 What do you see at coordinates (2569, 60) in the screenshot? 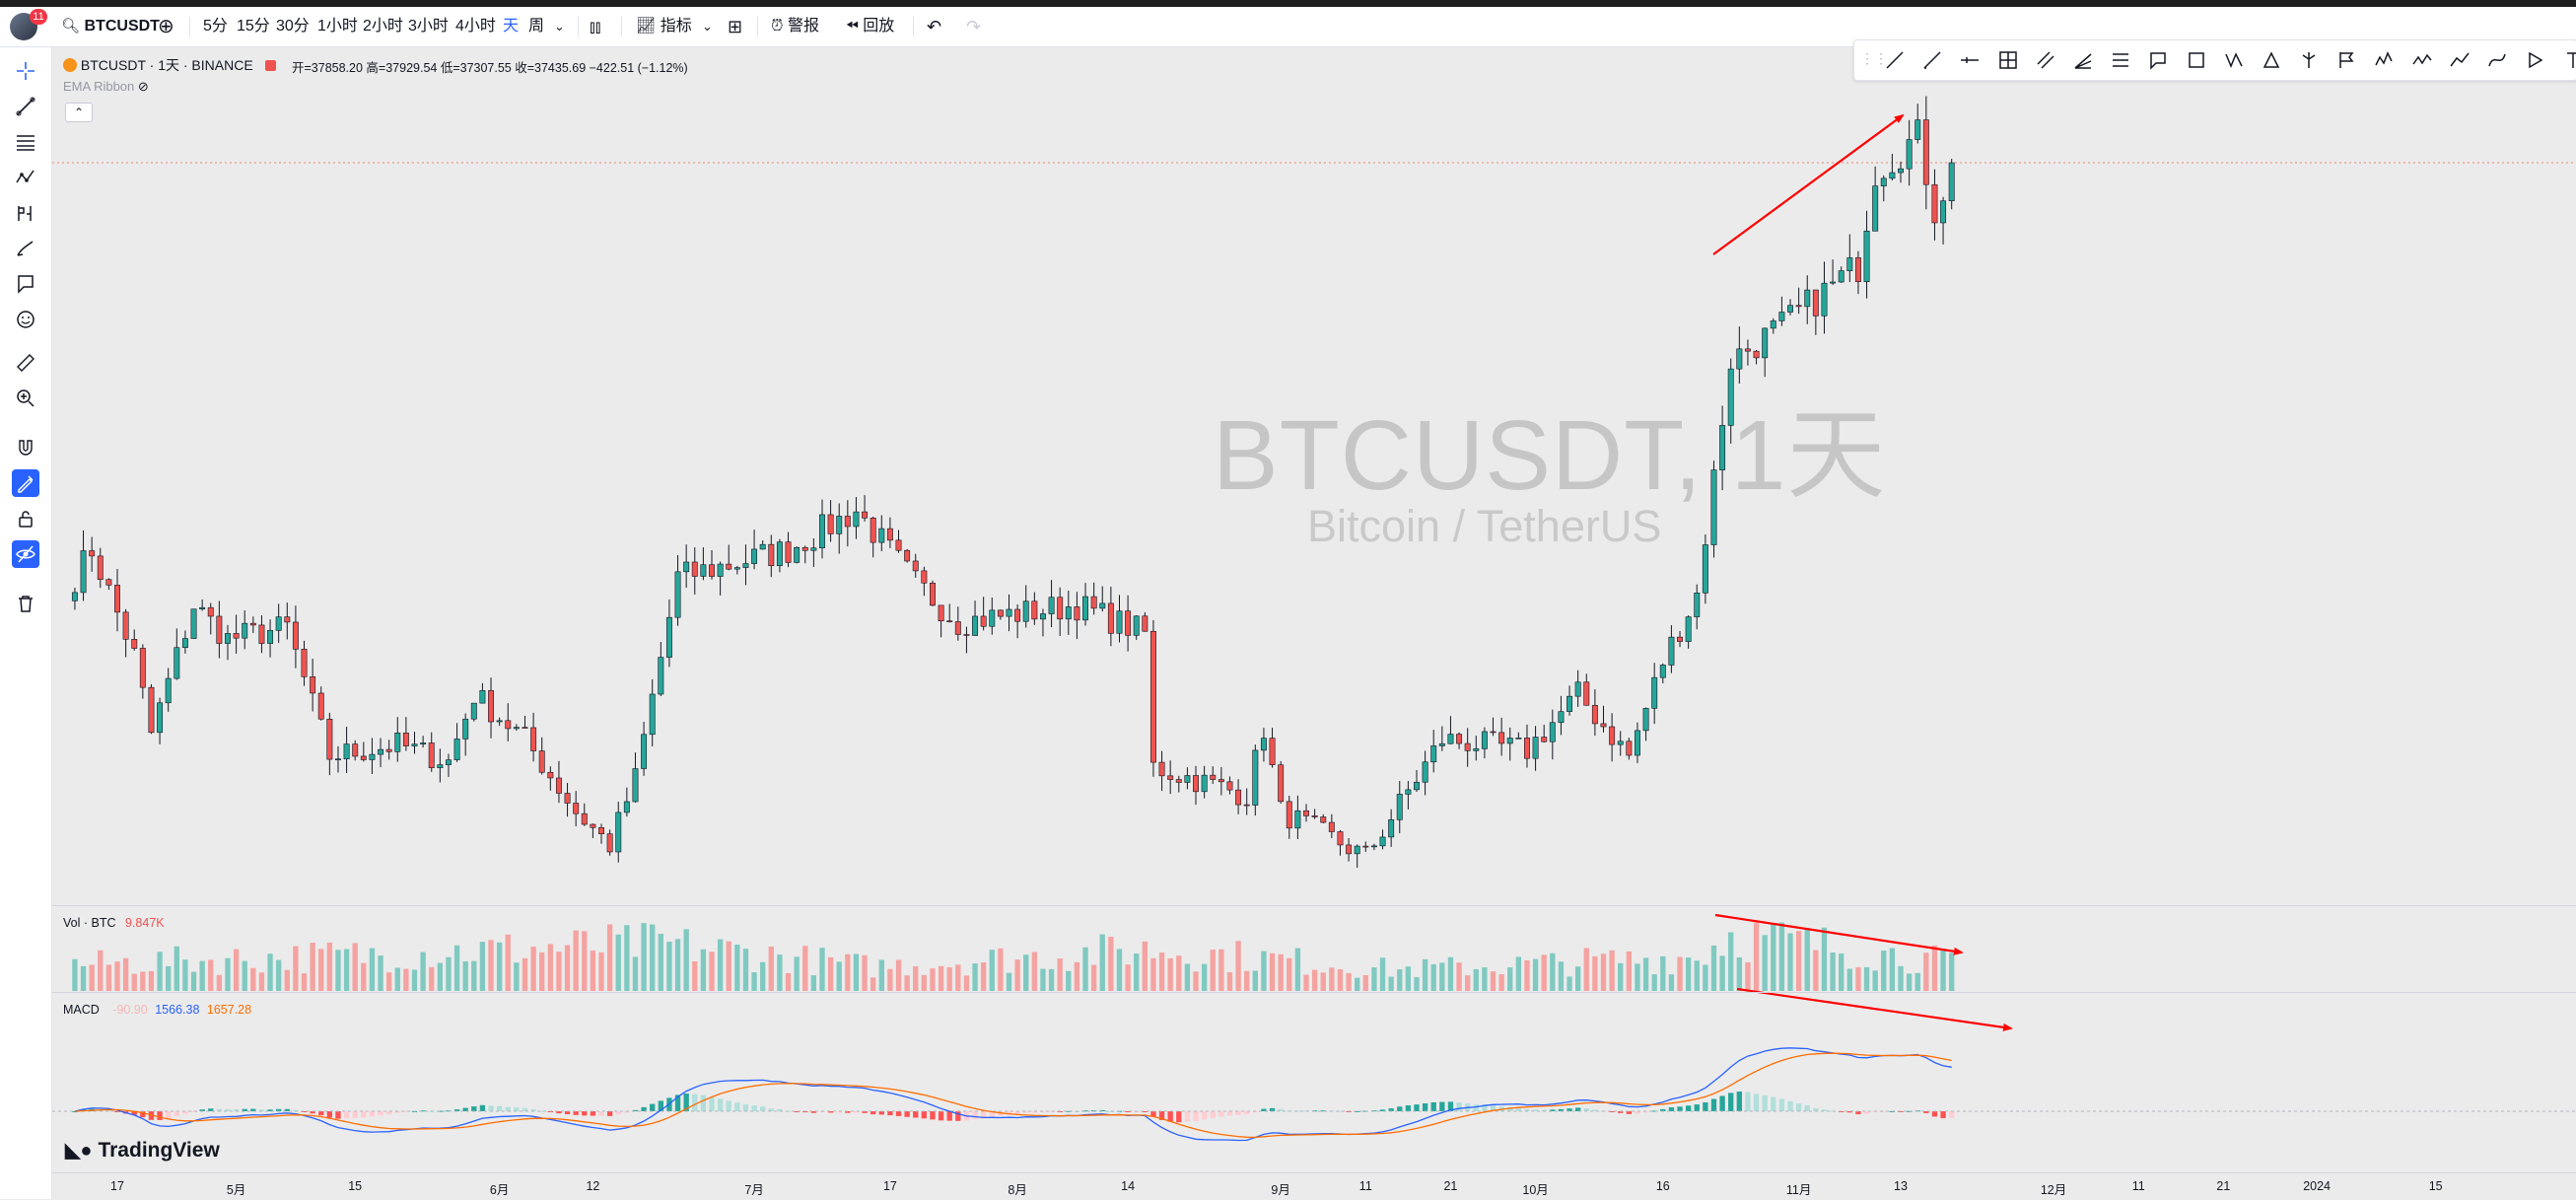
I see `text-icon` at bounding box center [2569, 60].